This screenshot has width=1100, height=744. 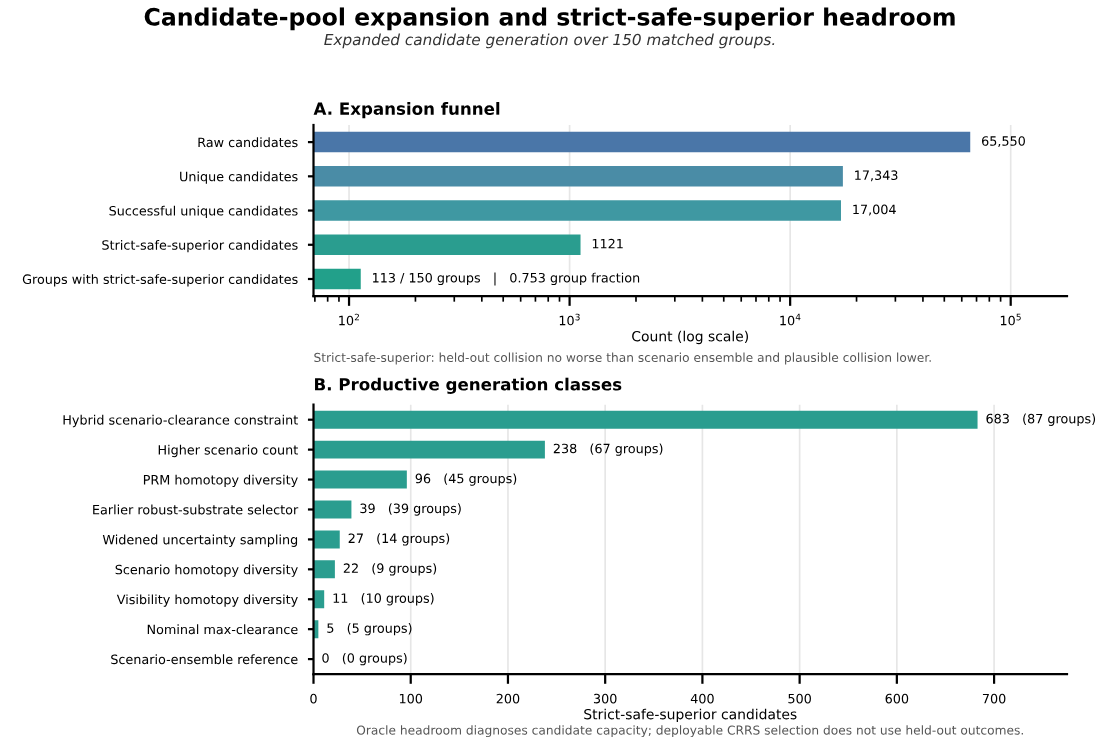 I want to click on text: B. Productive generation classes, so click(x=468, y=385).